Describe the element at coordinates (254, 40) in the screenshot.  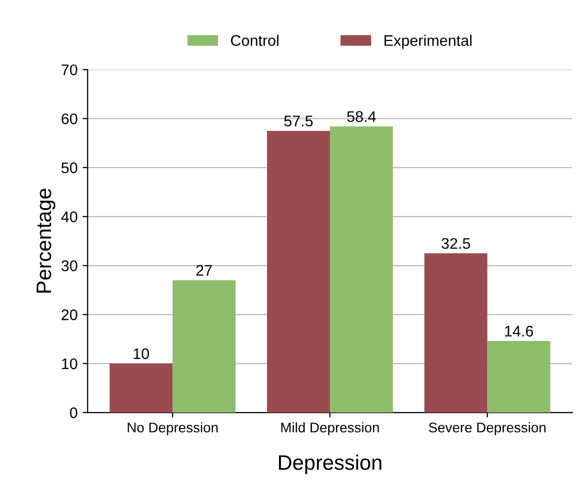
I see `legend-label: Control` at that location.